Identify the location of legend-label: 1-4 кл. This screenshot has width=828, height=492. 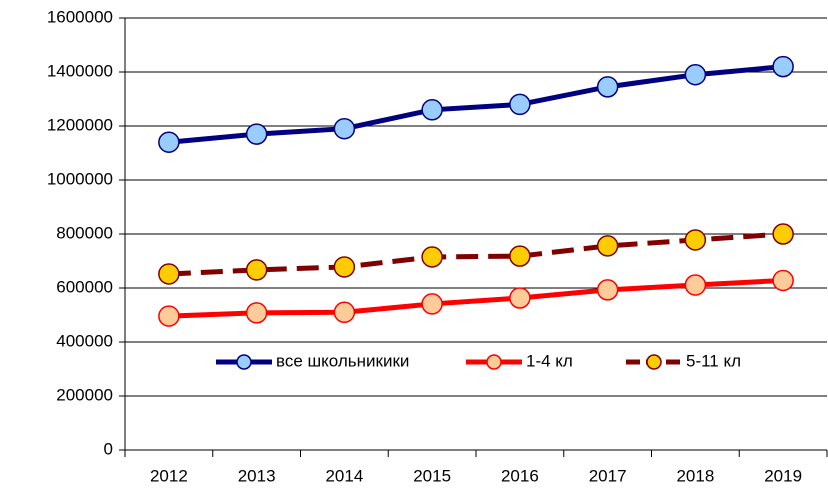
(549, 360).